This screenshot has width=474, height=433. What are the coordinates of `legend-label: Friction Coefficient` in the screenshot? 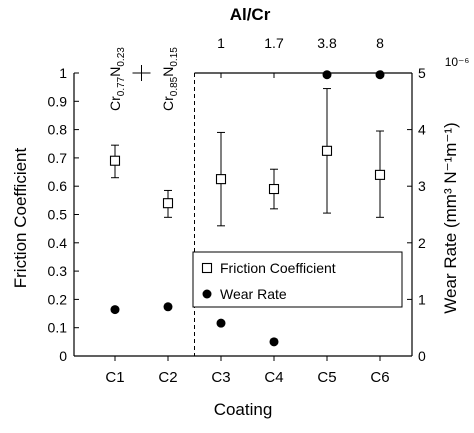 It's located at (278, 268).